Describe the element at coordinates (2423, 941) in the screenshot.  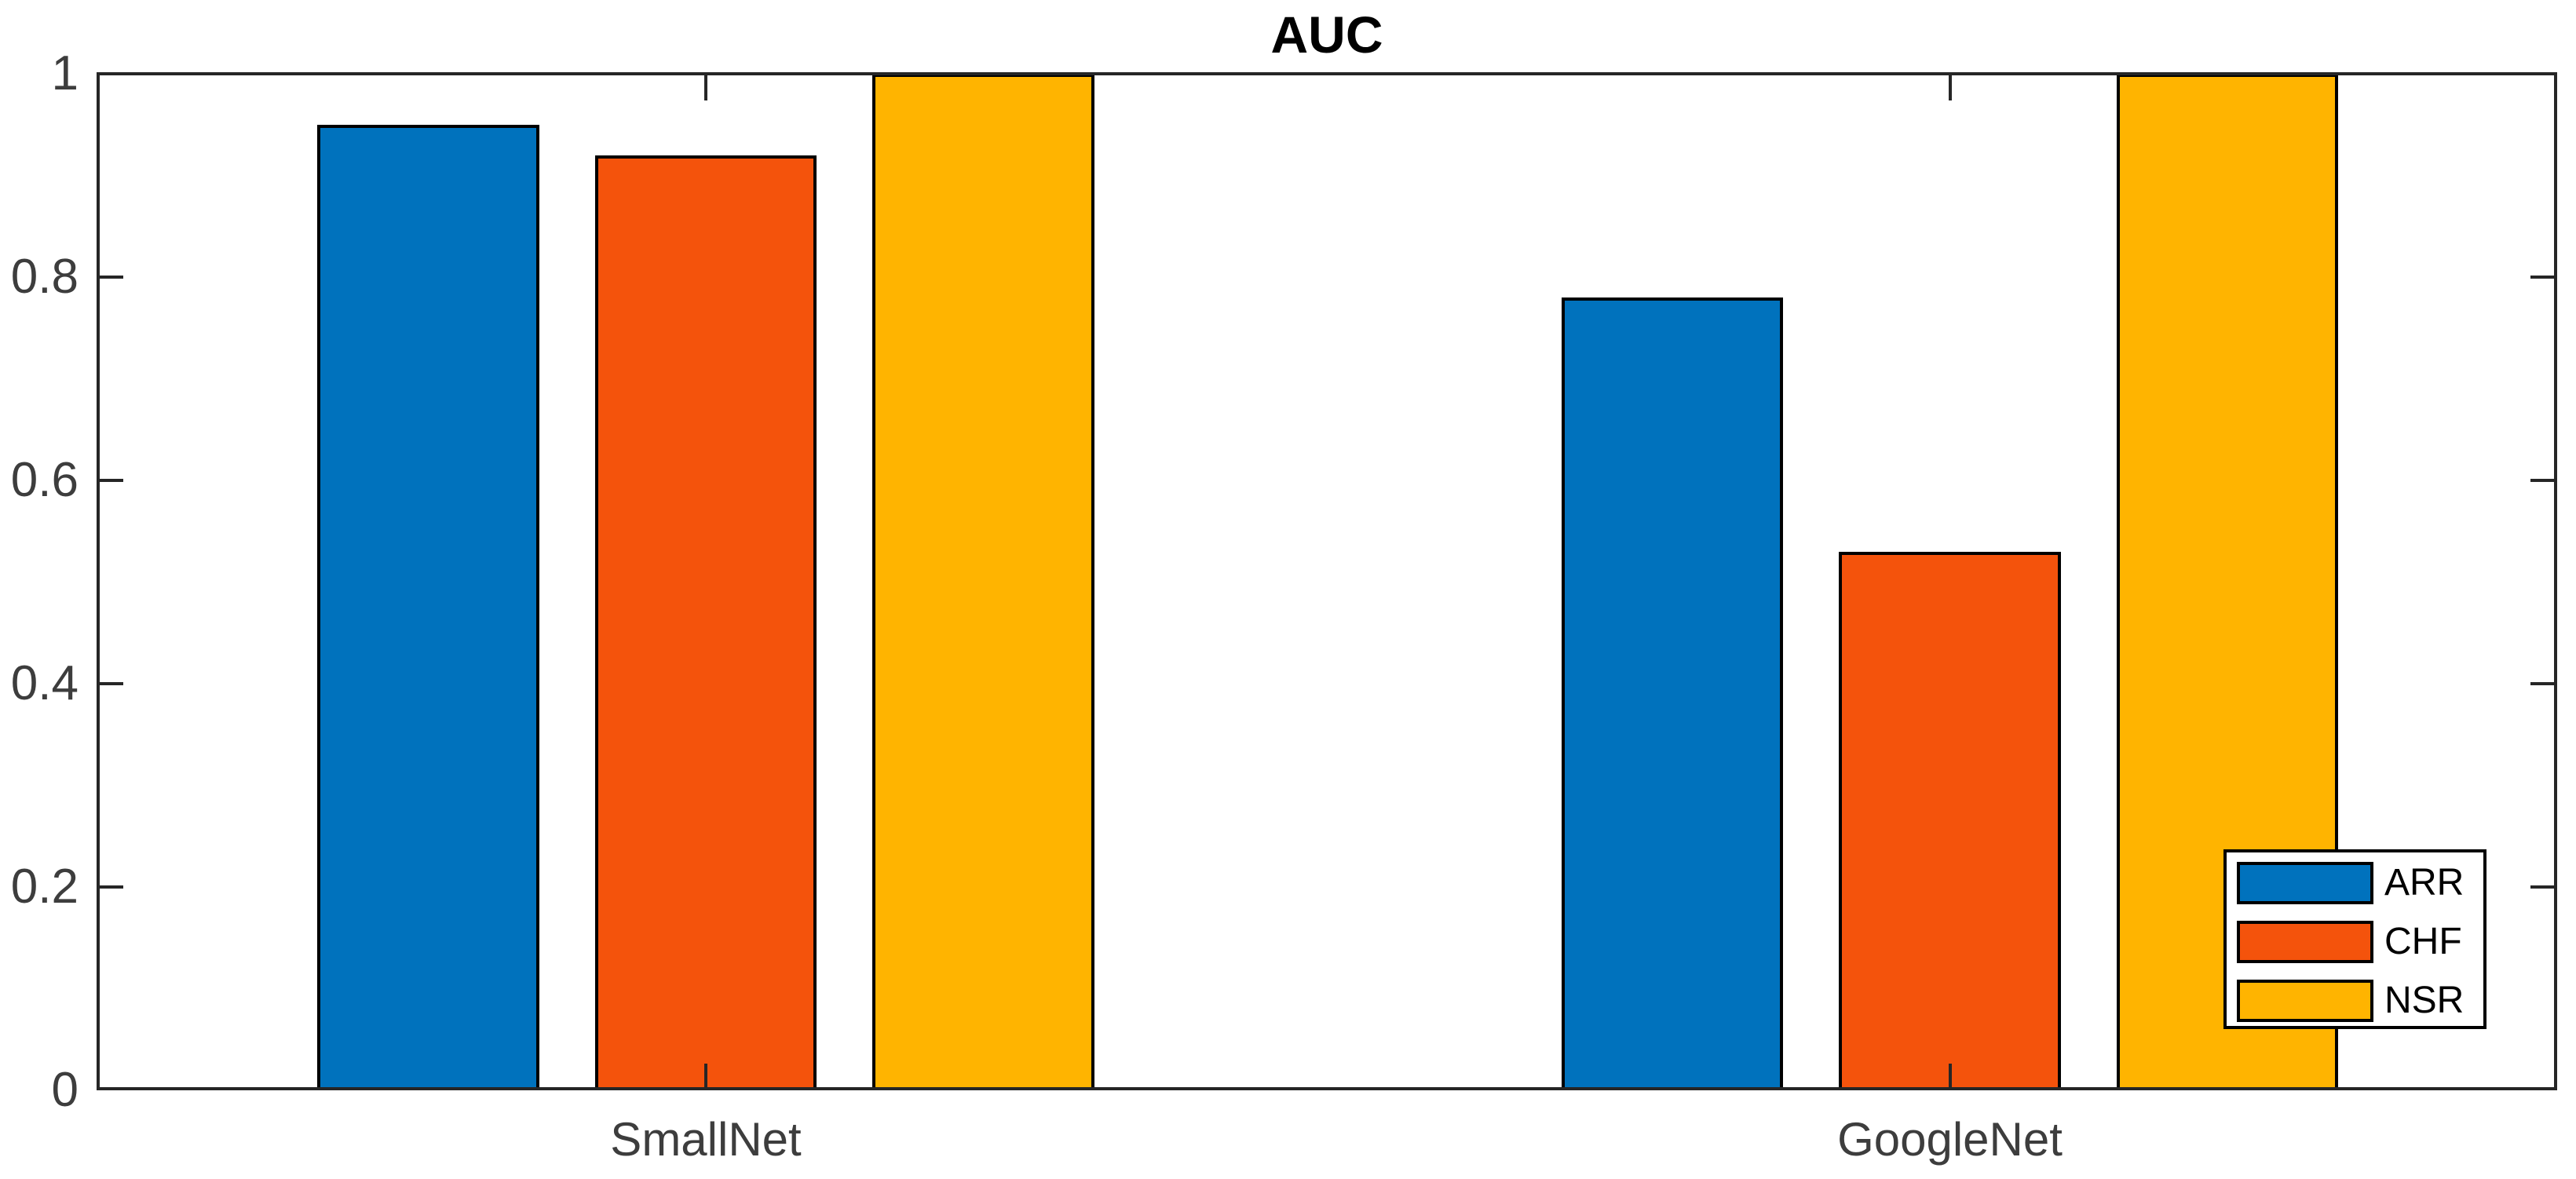
I see `legend-label-chf: CHF` at that location.